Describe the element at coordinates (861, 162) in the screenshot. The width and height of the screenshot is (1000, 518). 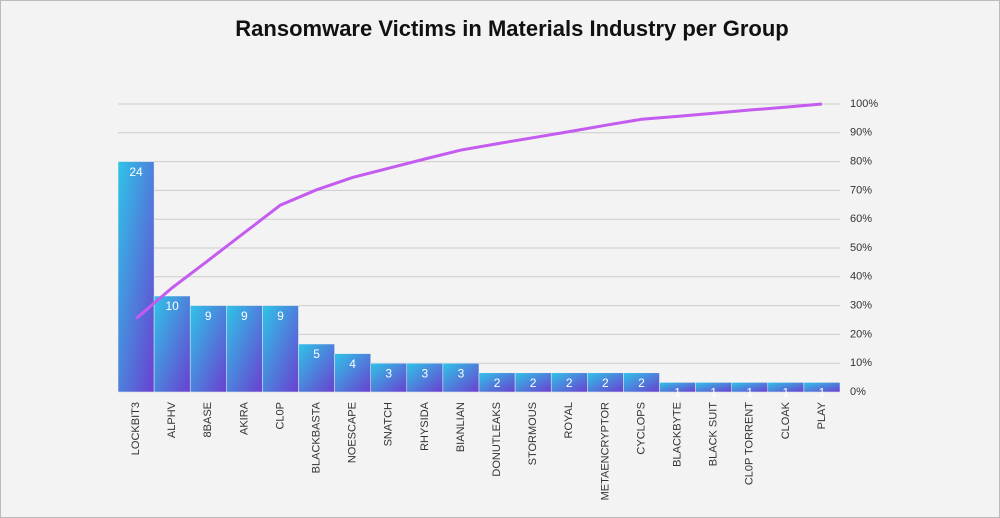
I see `y2-tick-label: 80%` at that location.